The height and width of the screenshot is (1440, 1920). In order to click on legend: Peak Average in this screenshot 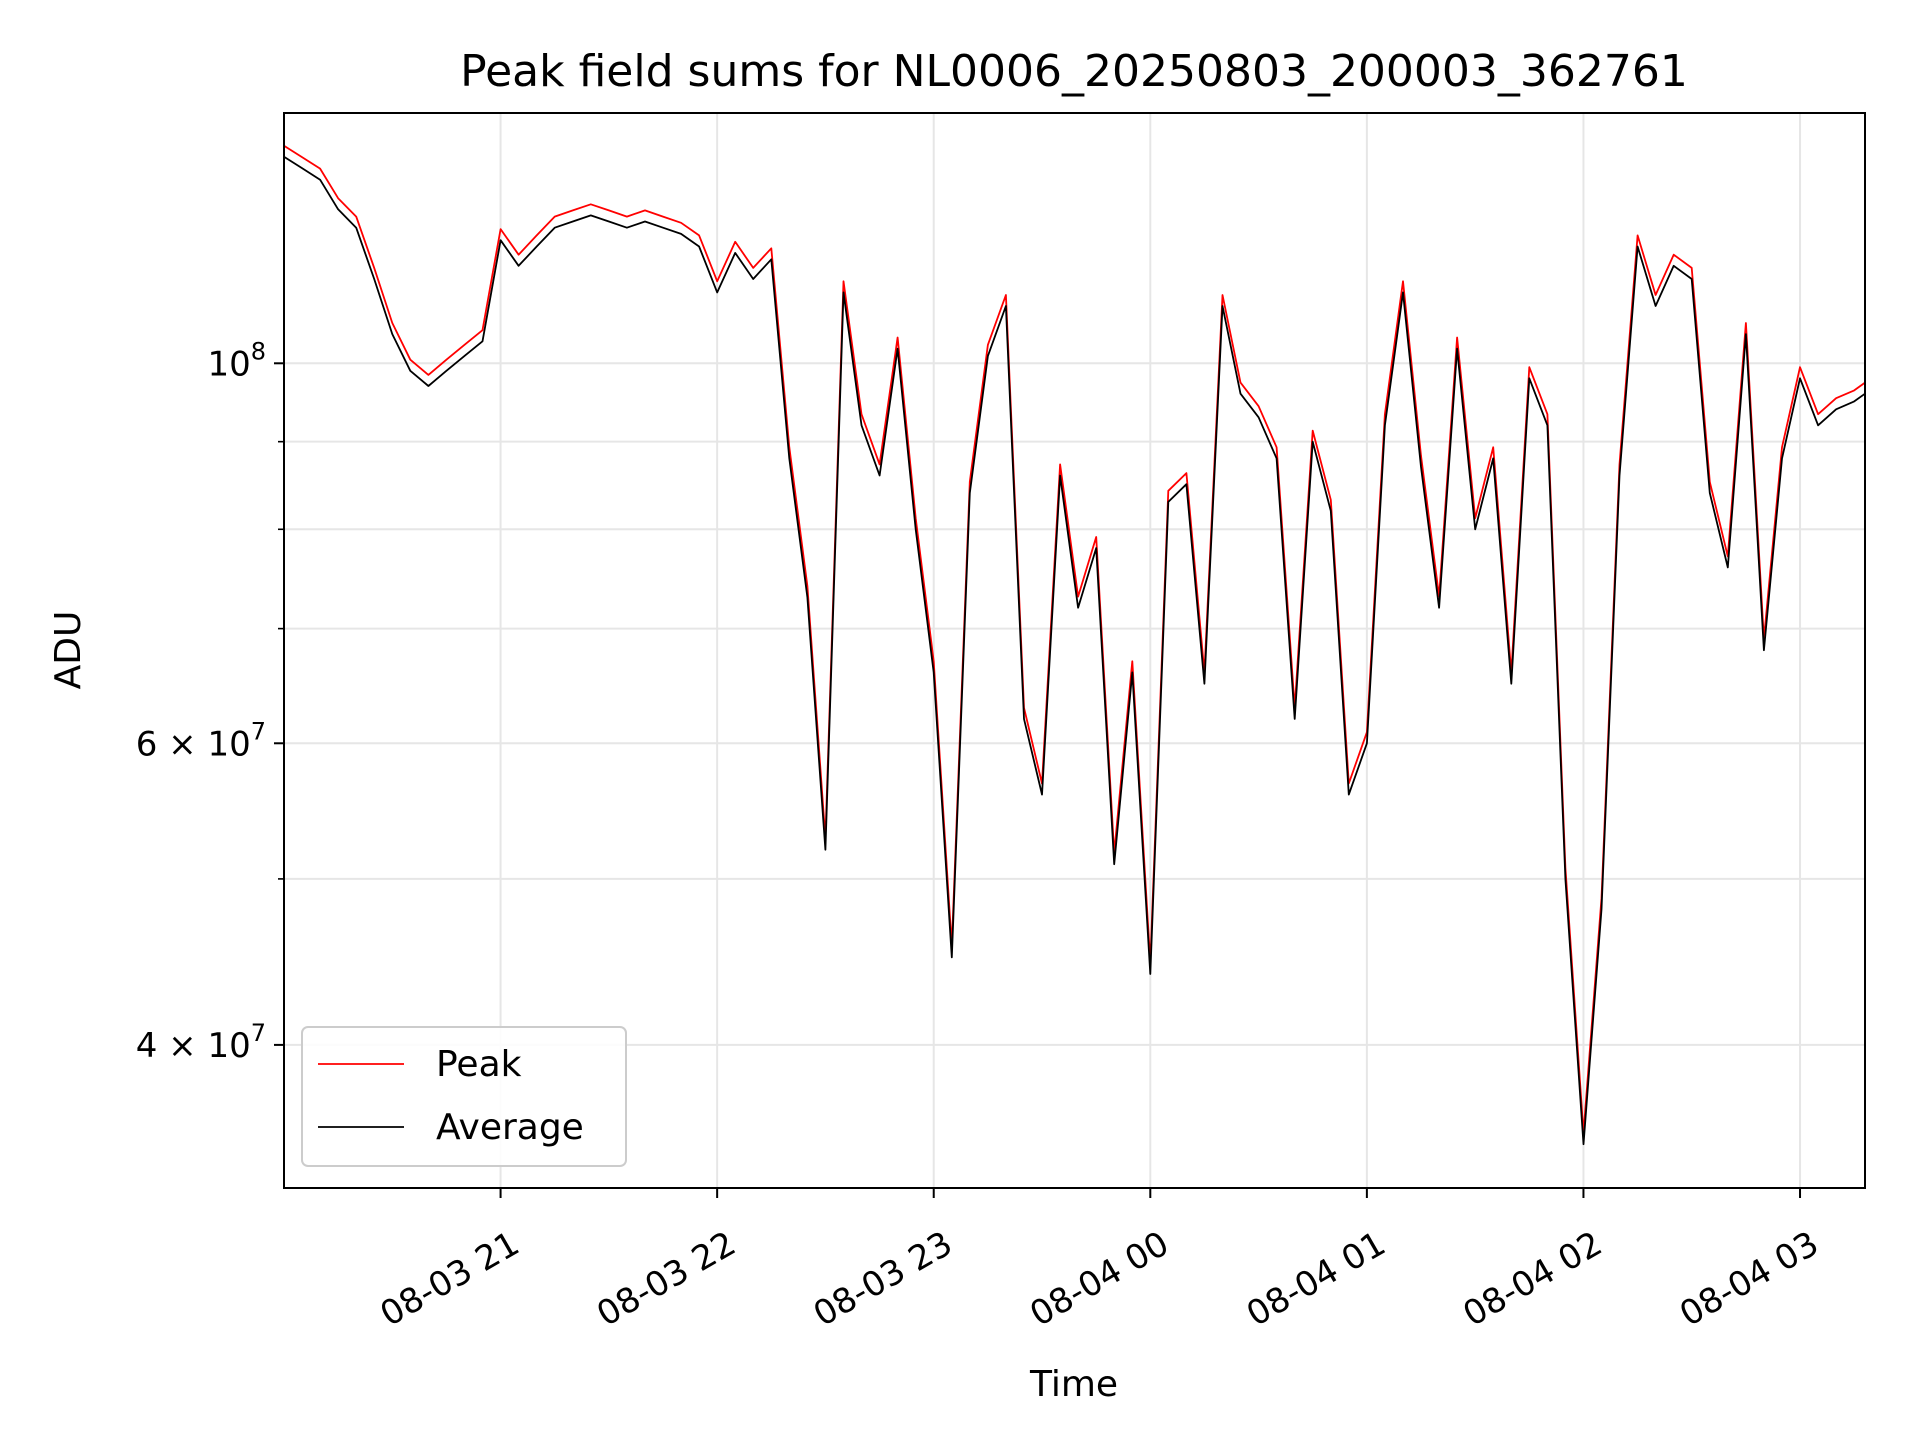, I will do `click(464, 1096)`.